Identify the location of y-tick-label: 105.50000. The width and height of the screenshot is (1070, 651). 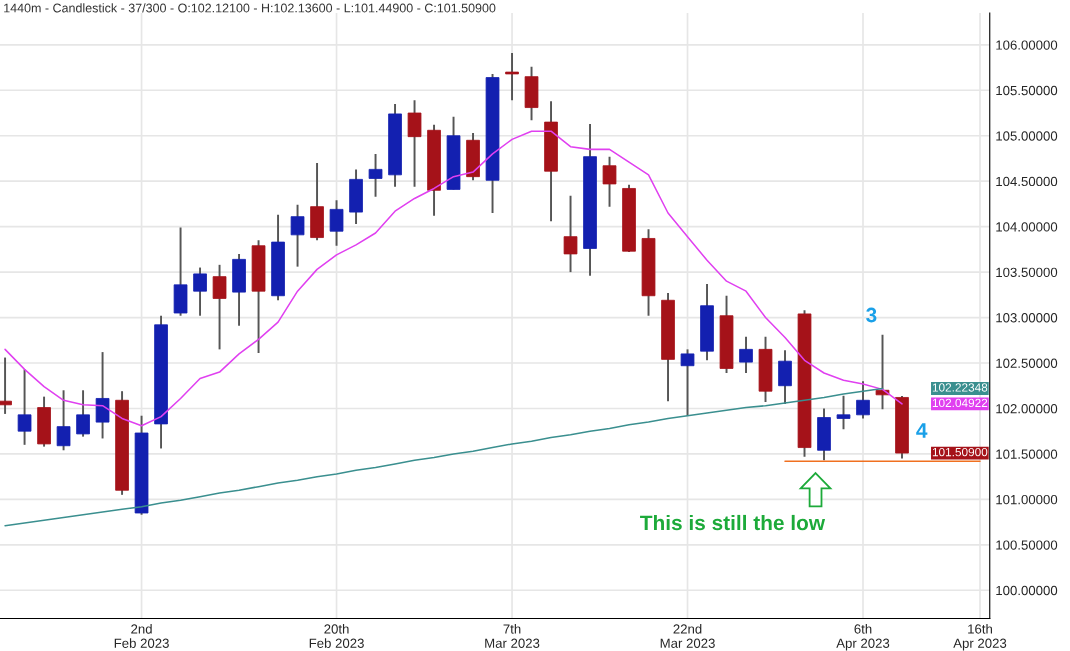
(1027, 90).